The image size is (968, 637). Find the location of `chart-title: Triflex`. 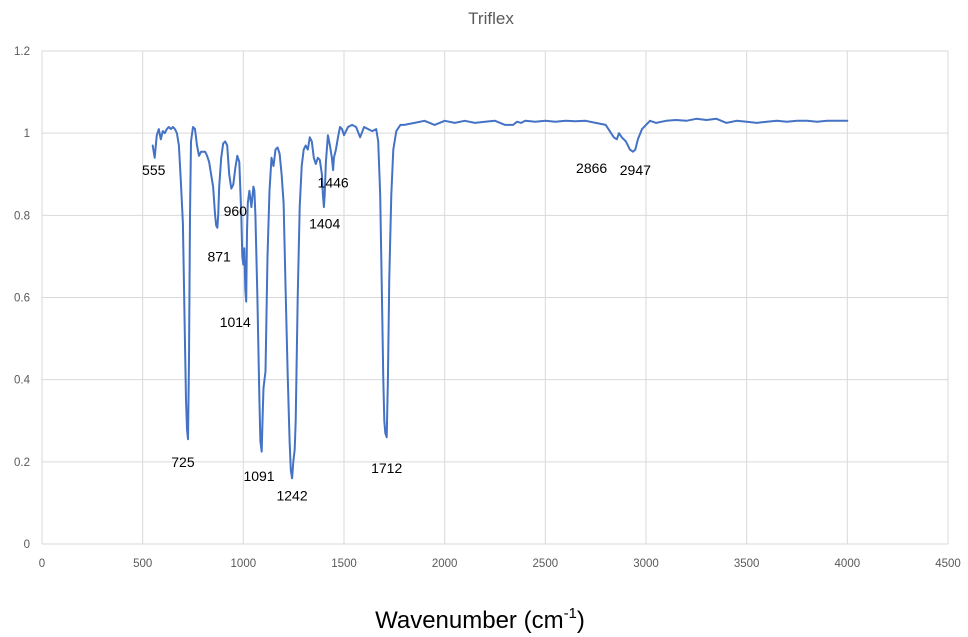

chart-title: Triflex is located at coordinates (491, 18).